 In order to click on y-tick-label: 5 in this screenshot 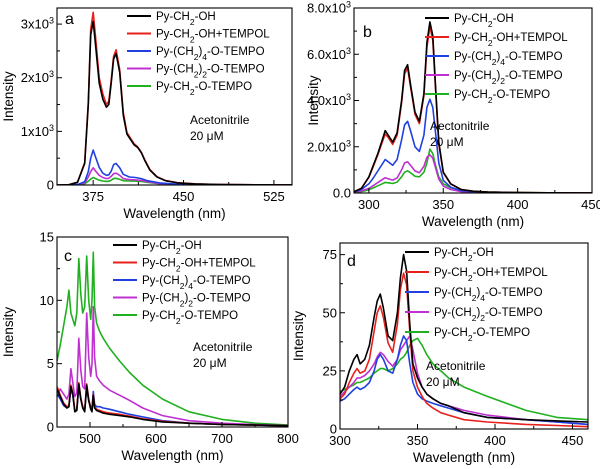, I will do `click(50, 363)`.